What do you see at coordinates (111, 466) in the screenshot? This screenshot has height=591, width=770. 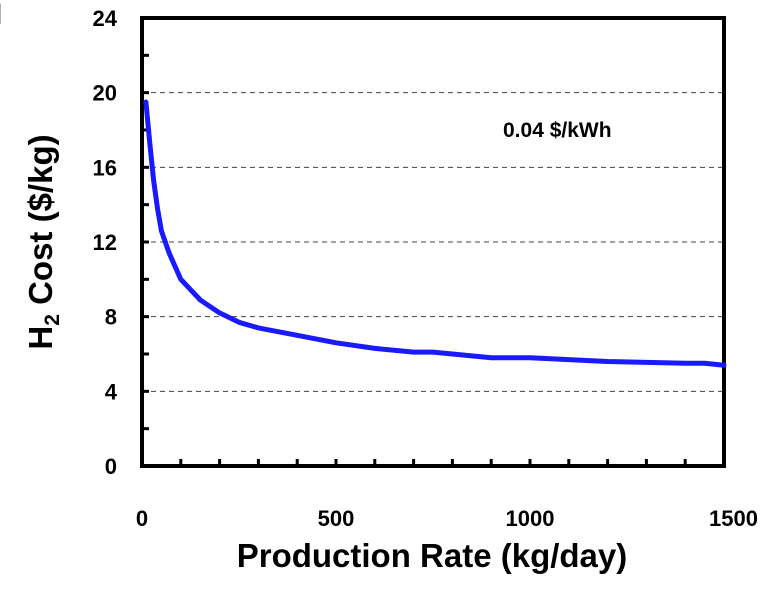 I see `y-tick-label-0: 0` at bounding box center [111, 466].